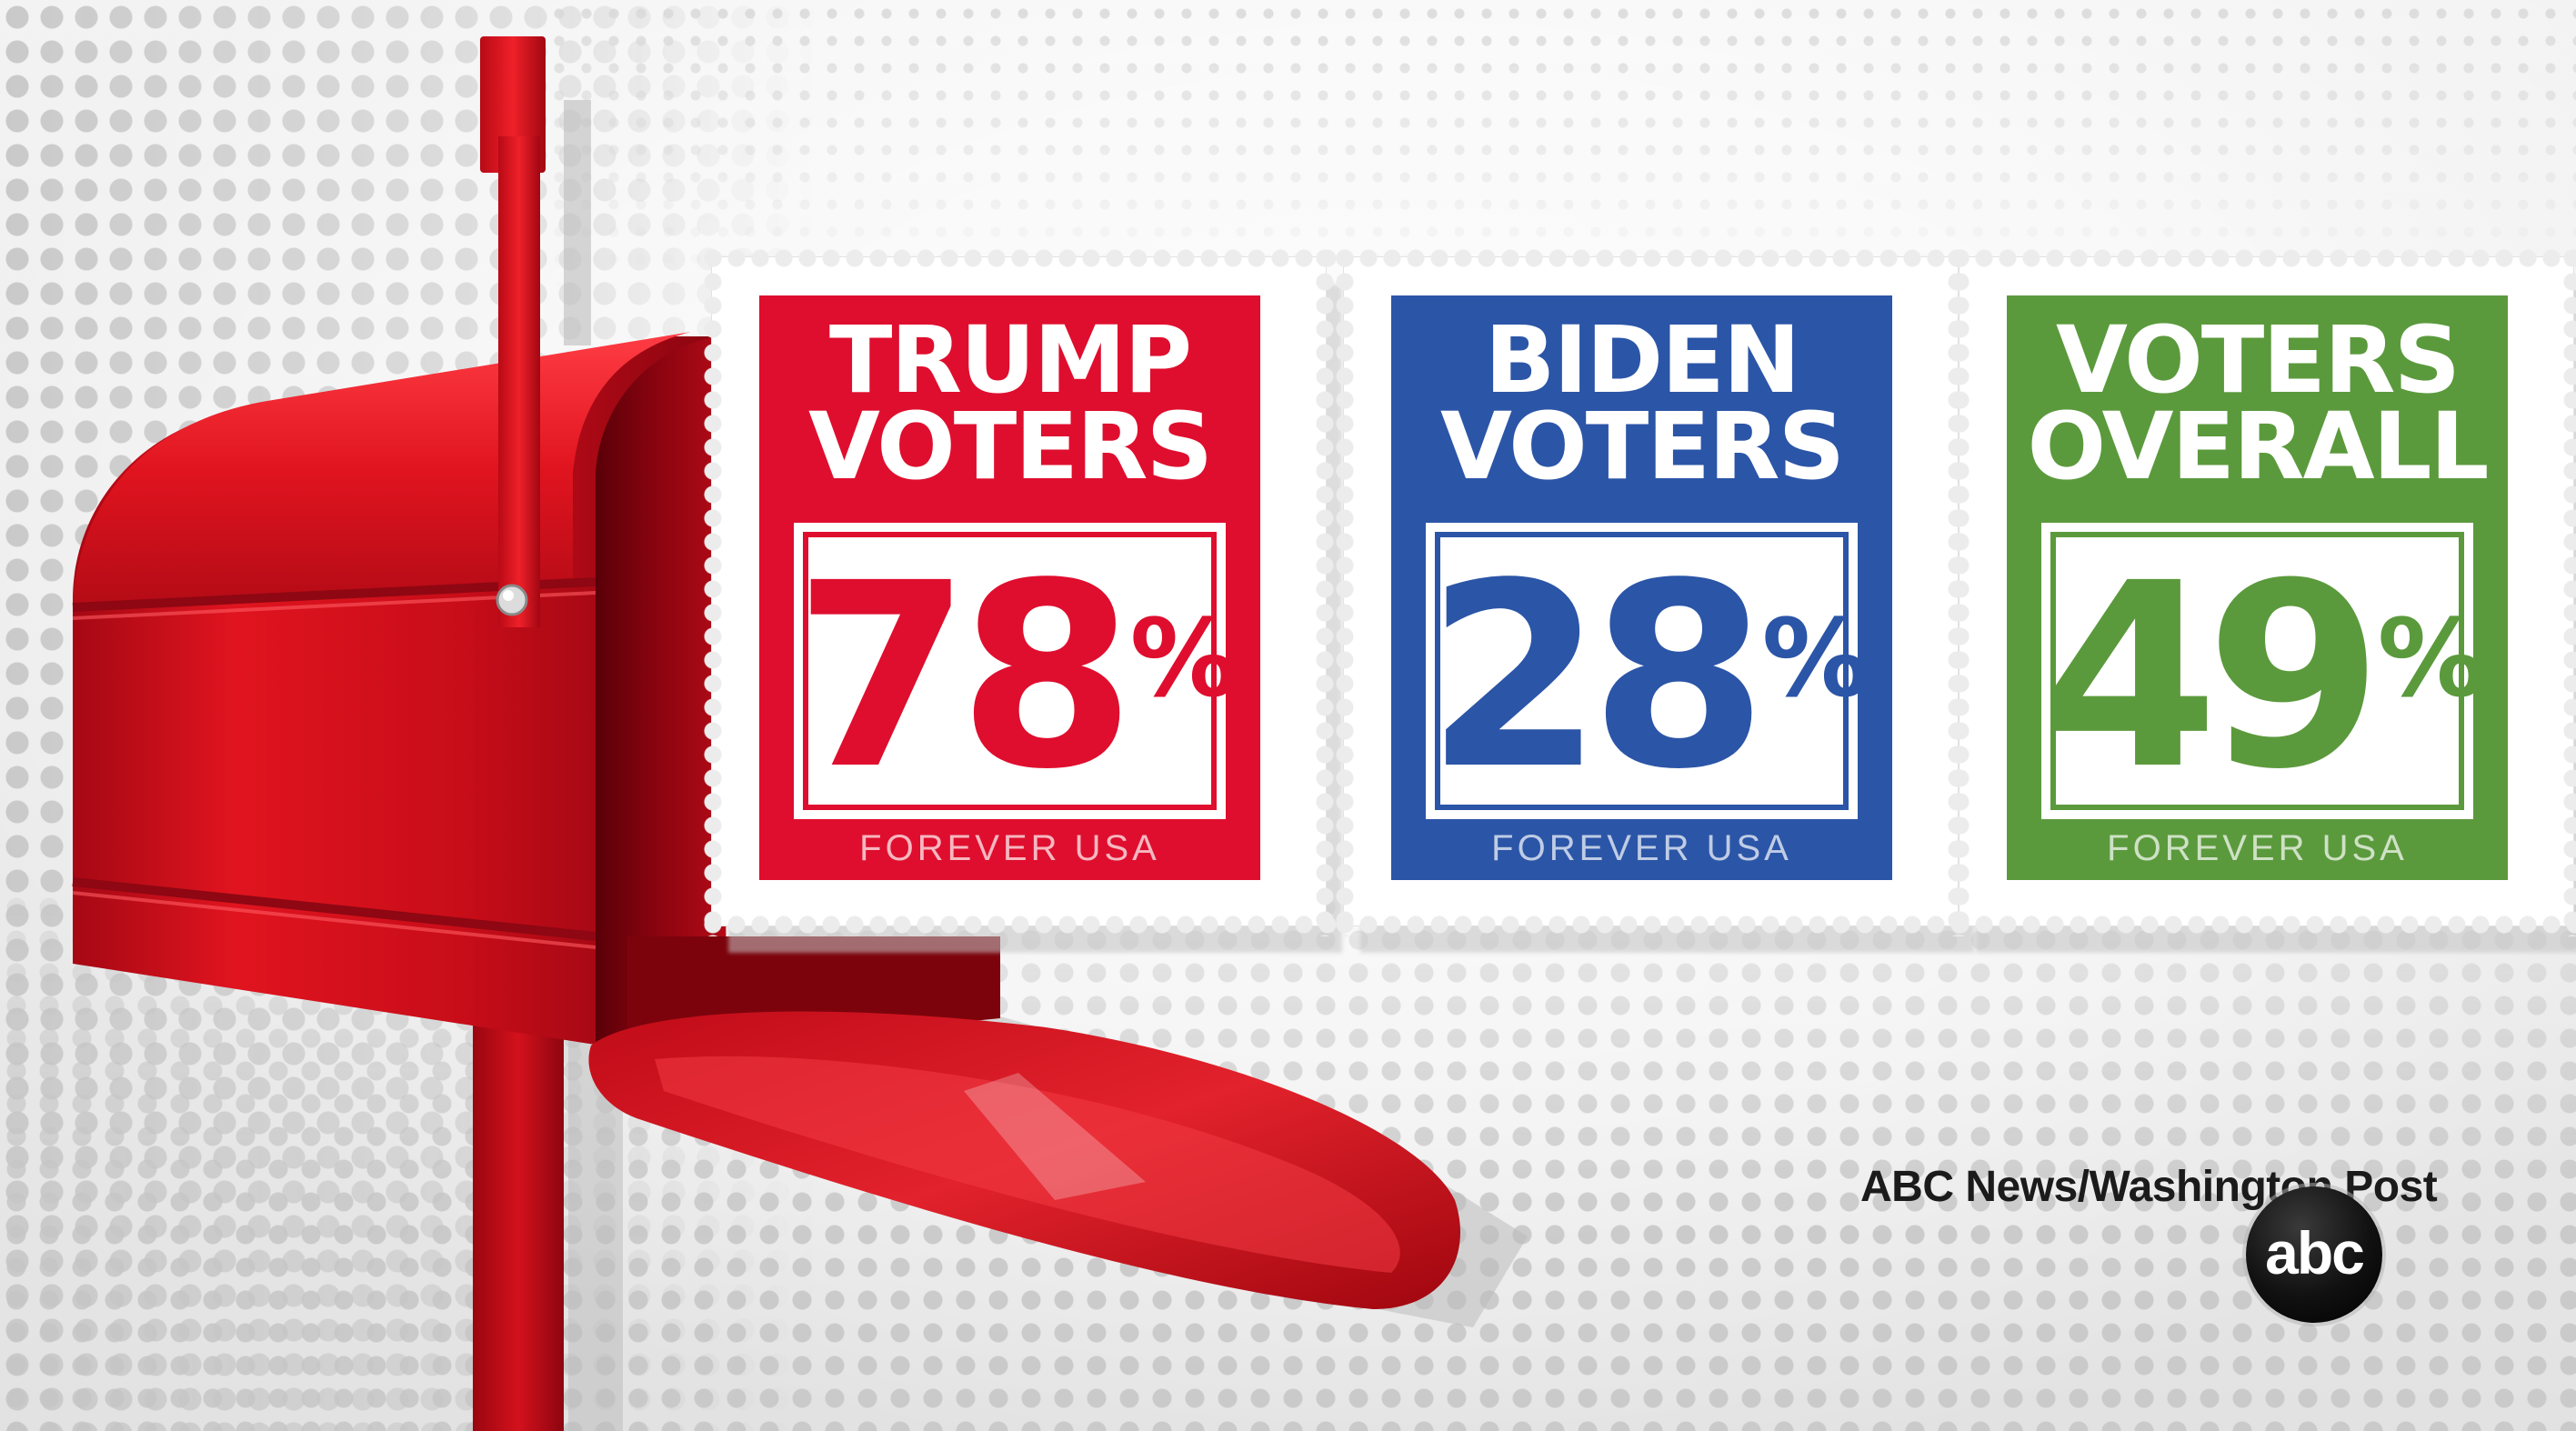 The image size is (2576, 1431). I want to click on stamp-0: TRUMP VOTERS 78% FOREVER USA, so click(1019, 591).